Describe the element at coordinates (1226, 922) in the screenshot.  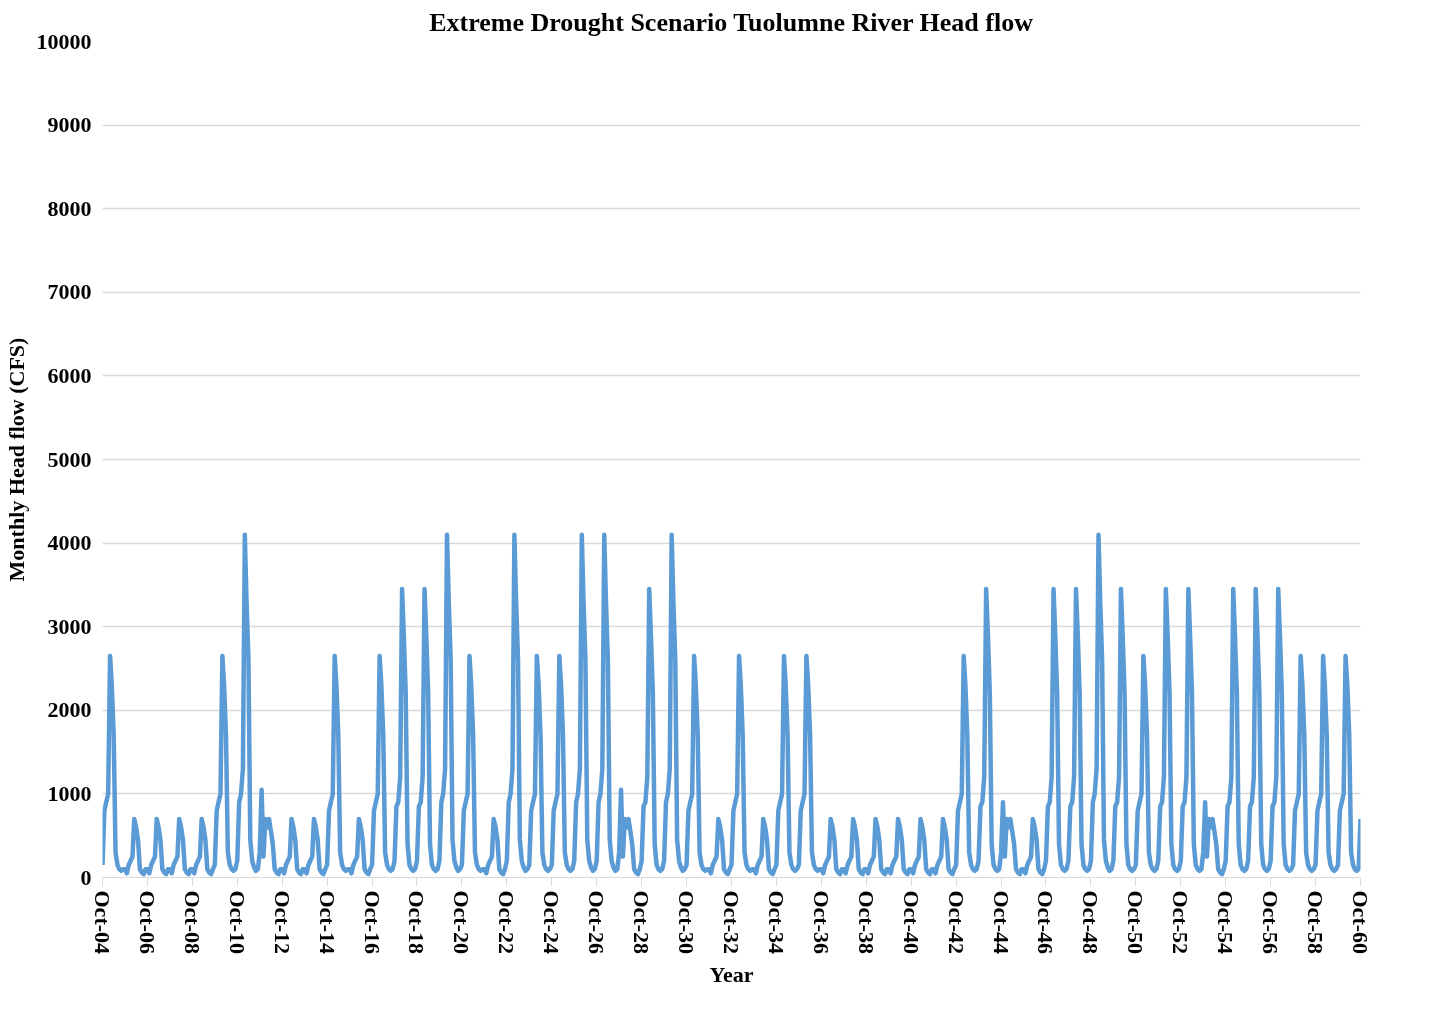
I see `x-tick-label: Oct-54` at that location.